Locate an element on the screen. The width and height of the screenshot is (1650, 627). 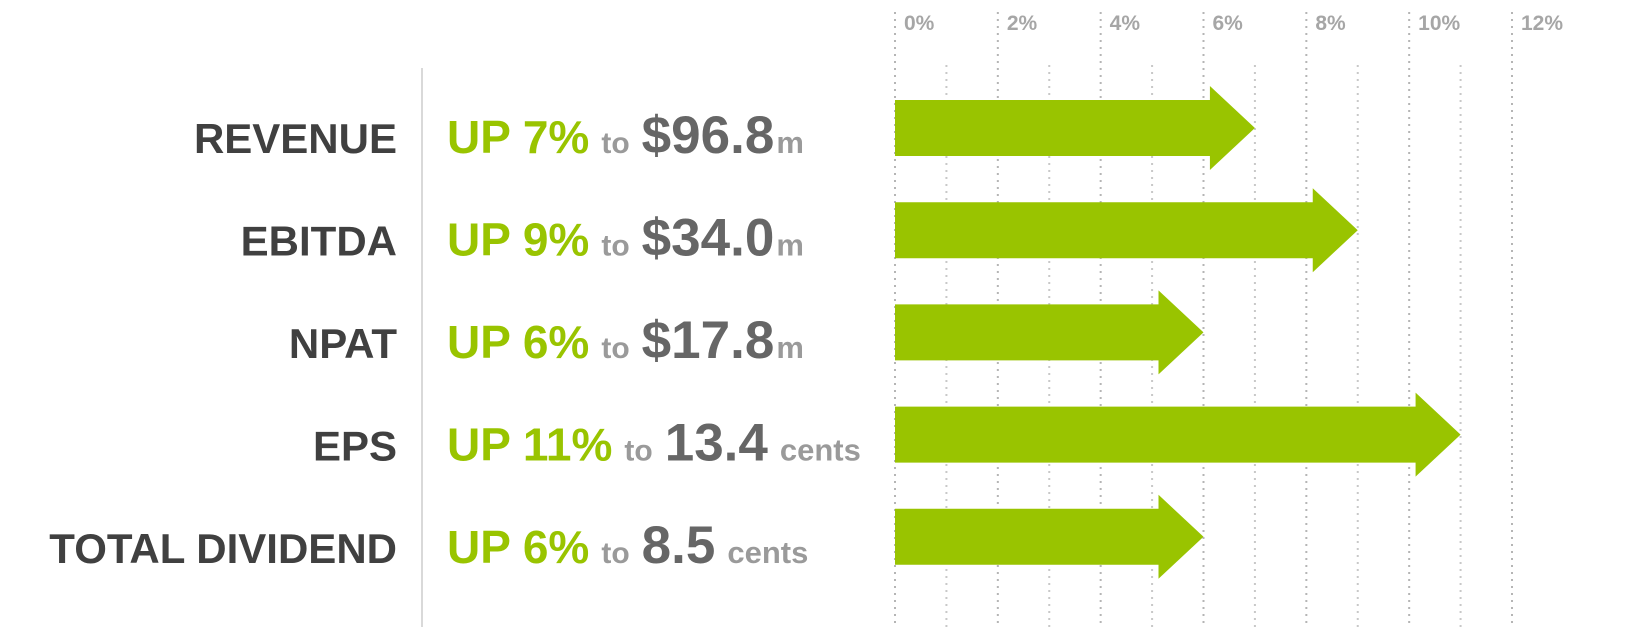
row-label: NPAT is located at coordinates (343, 343).